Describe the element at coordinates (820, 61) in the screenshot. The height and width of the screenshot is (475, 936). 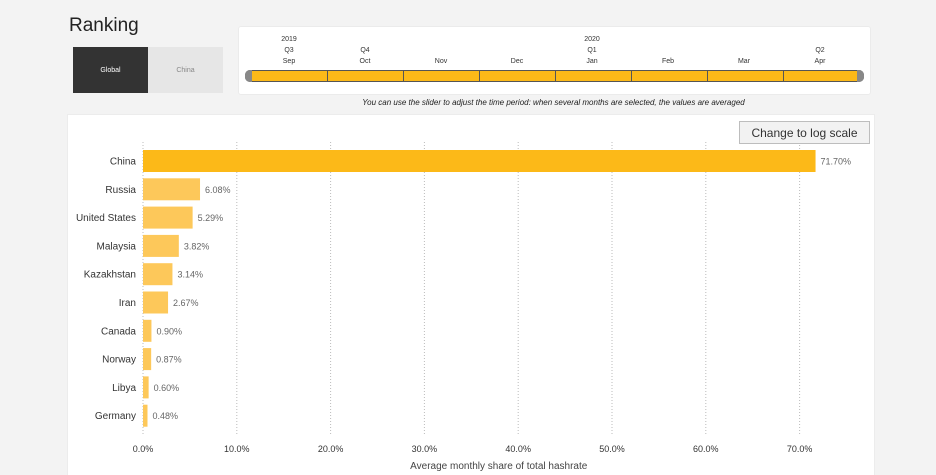
I see `month-label: Apr` at that location.